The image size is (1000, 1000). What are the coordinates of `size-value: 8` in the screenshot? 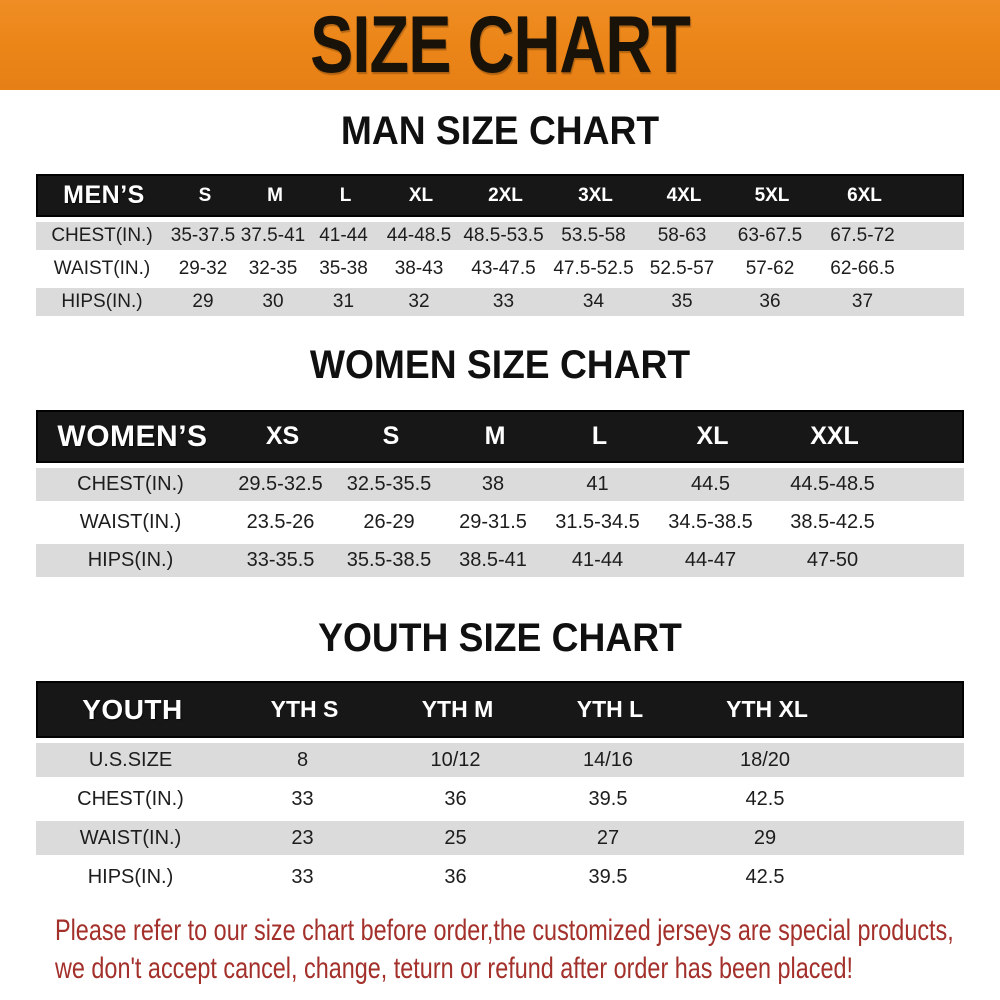 It's located at (302, 759).